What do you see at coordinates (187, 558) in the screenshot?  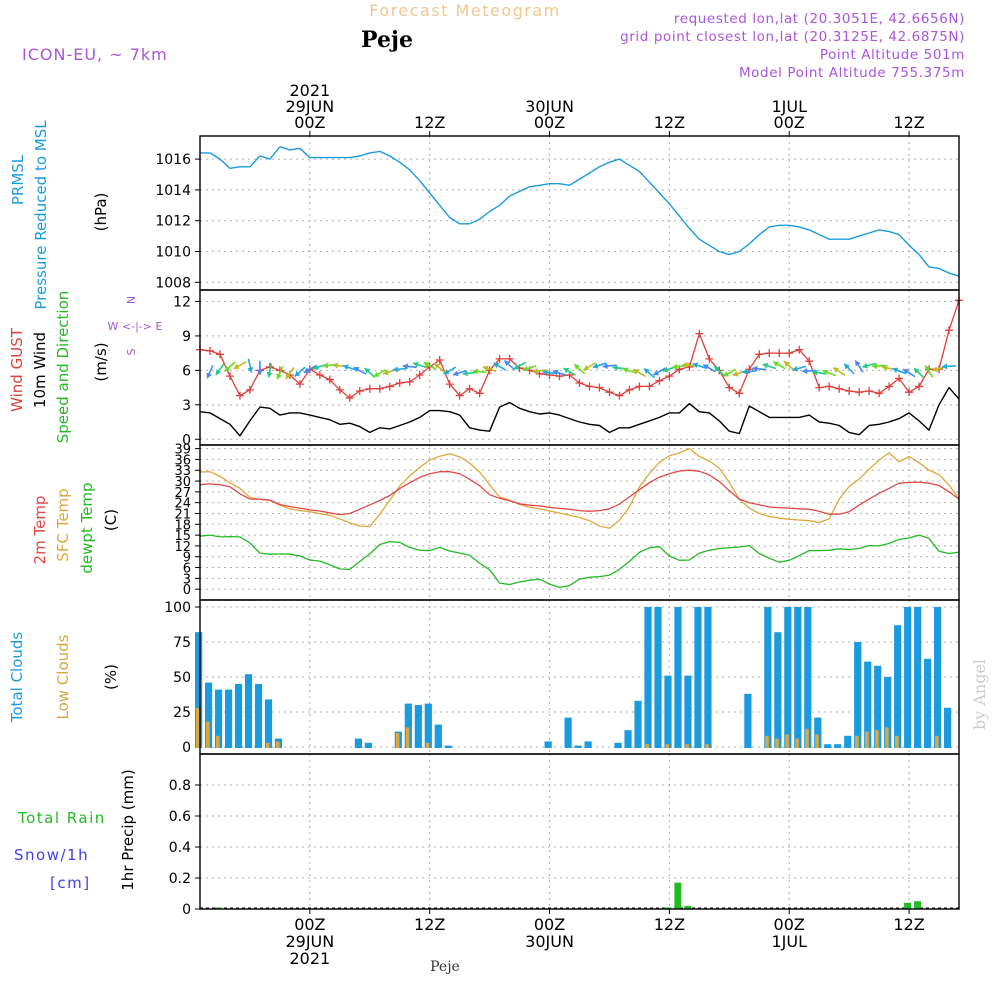 I see `temperature-ytick-label: 9` at bounding box center [187, 558].